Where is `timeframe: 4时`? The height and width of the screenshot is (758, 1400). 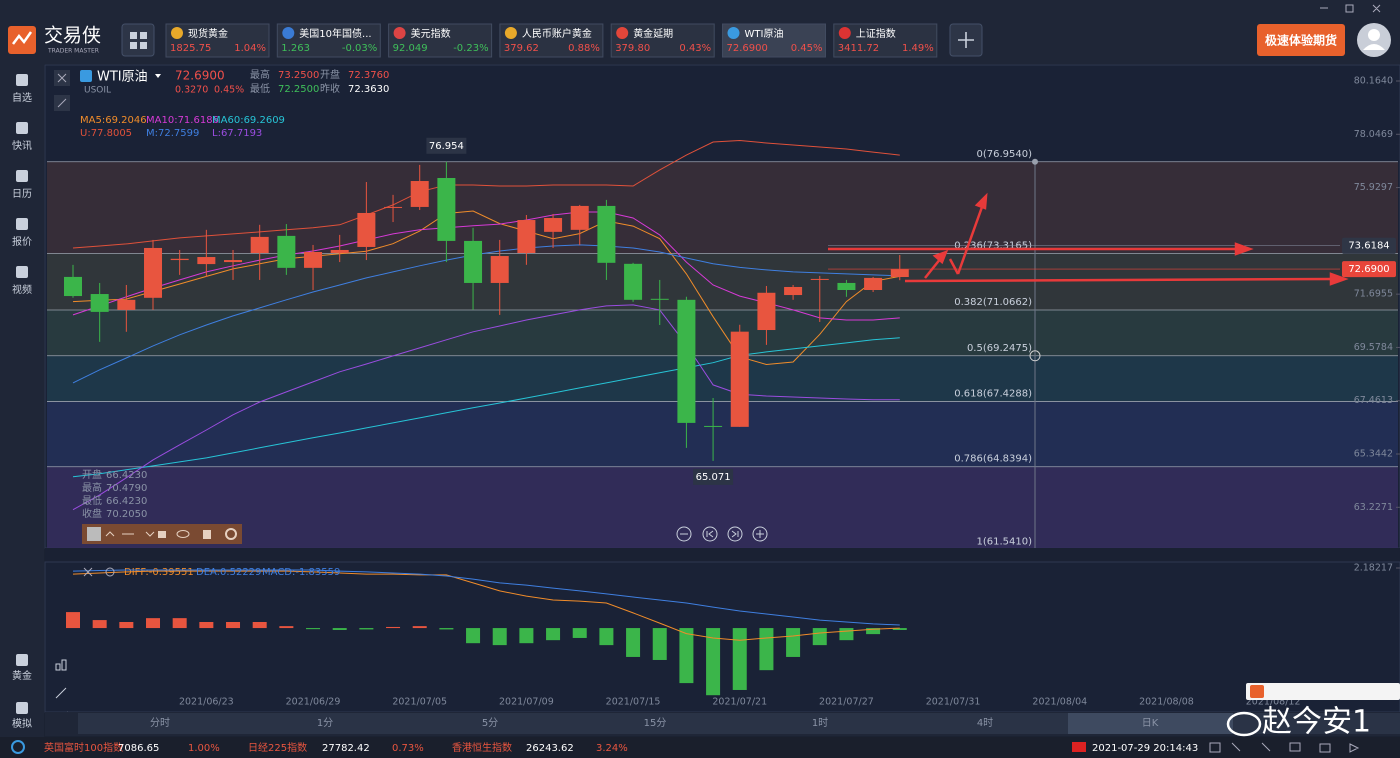
timeframe: 4时 is located at coordinates (985, 723).